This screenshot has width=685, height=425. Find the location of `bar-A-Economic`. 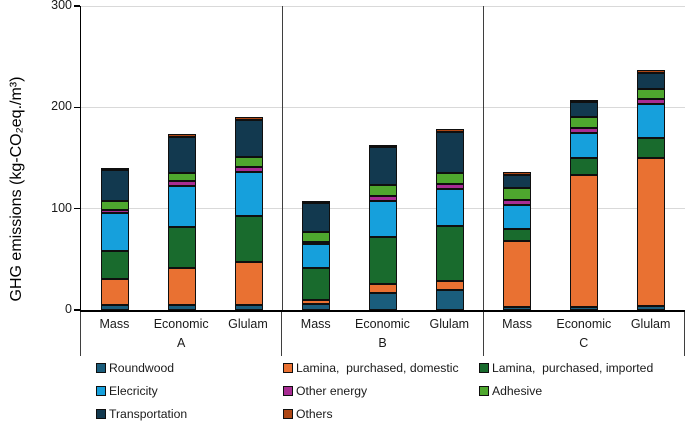

bar-A-Economic is located at coordinates (181, 221).